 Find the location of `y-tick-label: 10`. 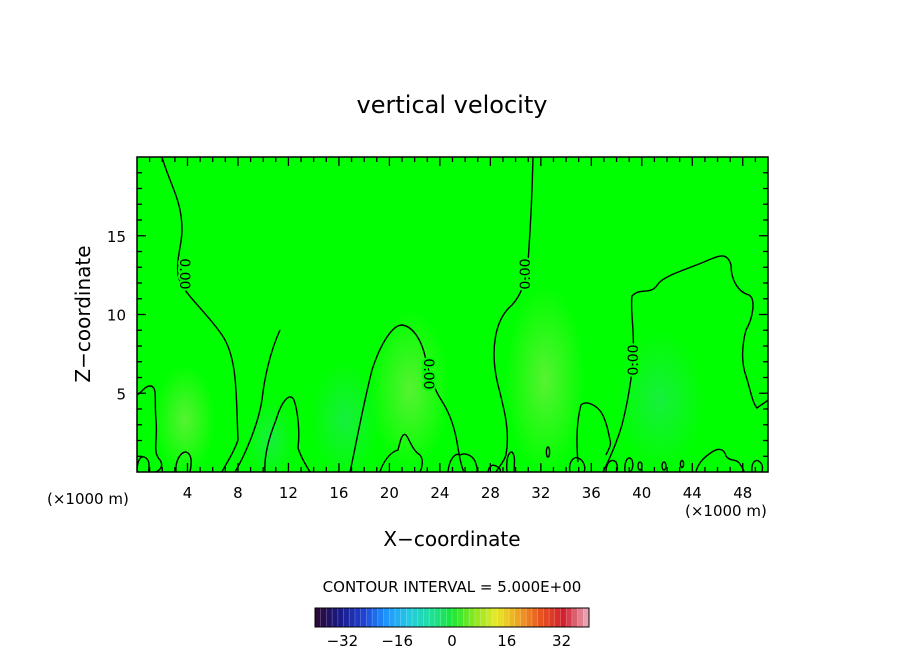

y-tick-label: 10 is located at coordinates (116, 316).